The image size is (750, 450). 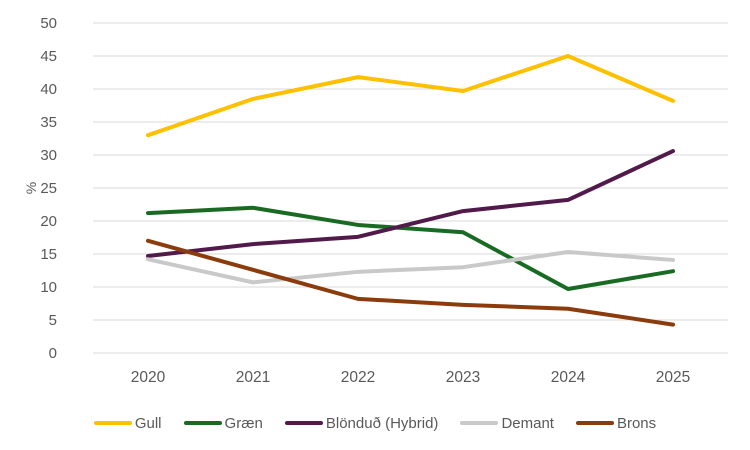 I want to click on y-axis-tick-label: 30, so click(x=48, y=155).